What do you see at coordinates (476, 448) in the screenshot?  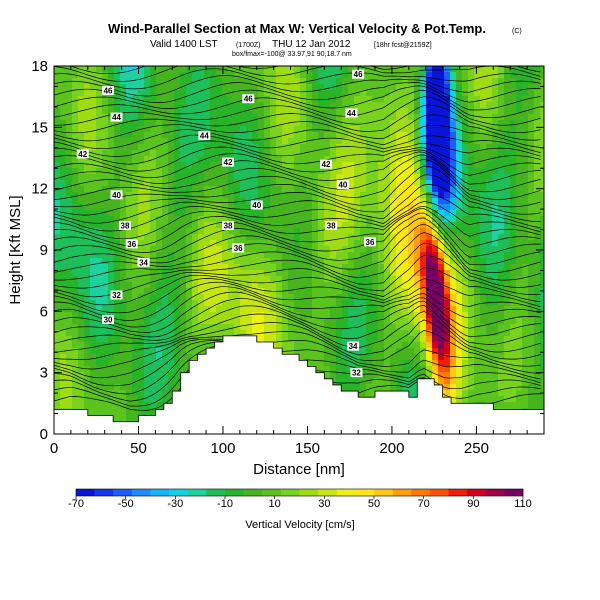 I see `x-tick-label: 250` at bounding box center [476, 448].